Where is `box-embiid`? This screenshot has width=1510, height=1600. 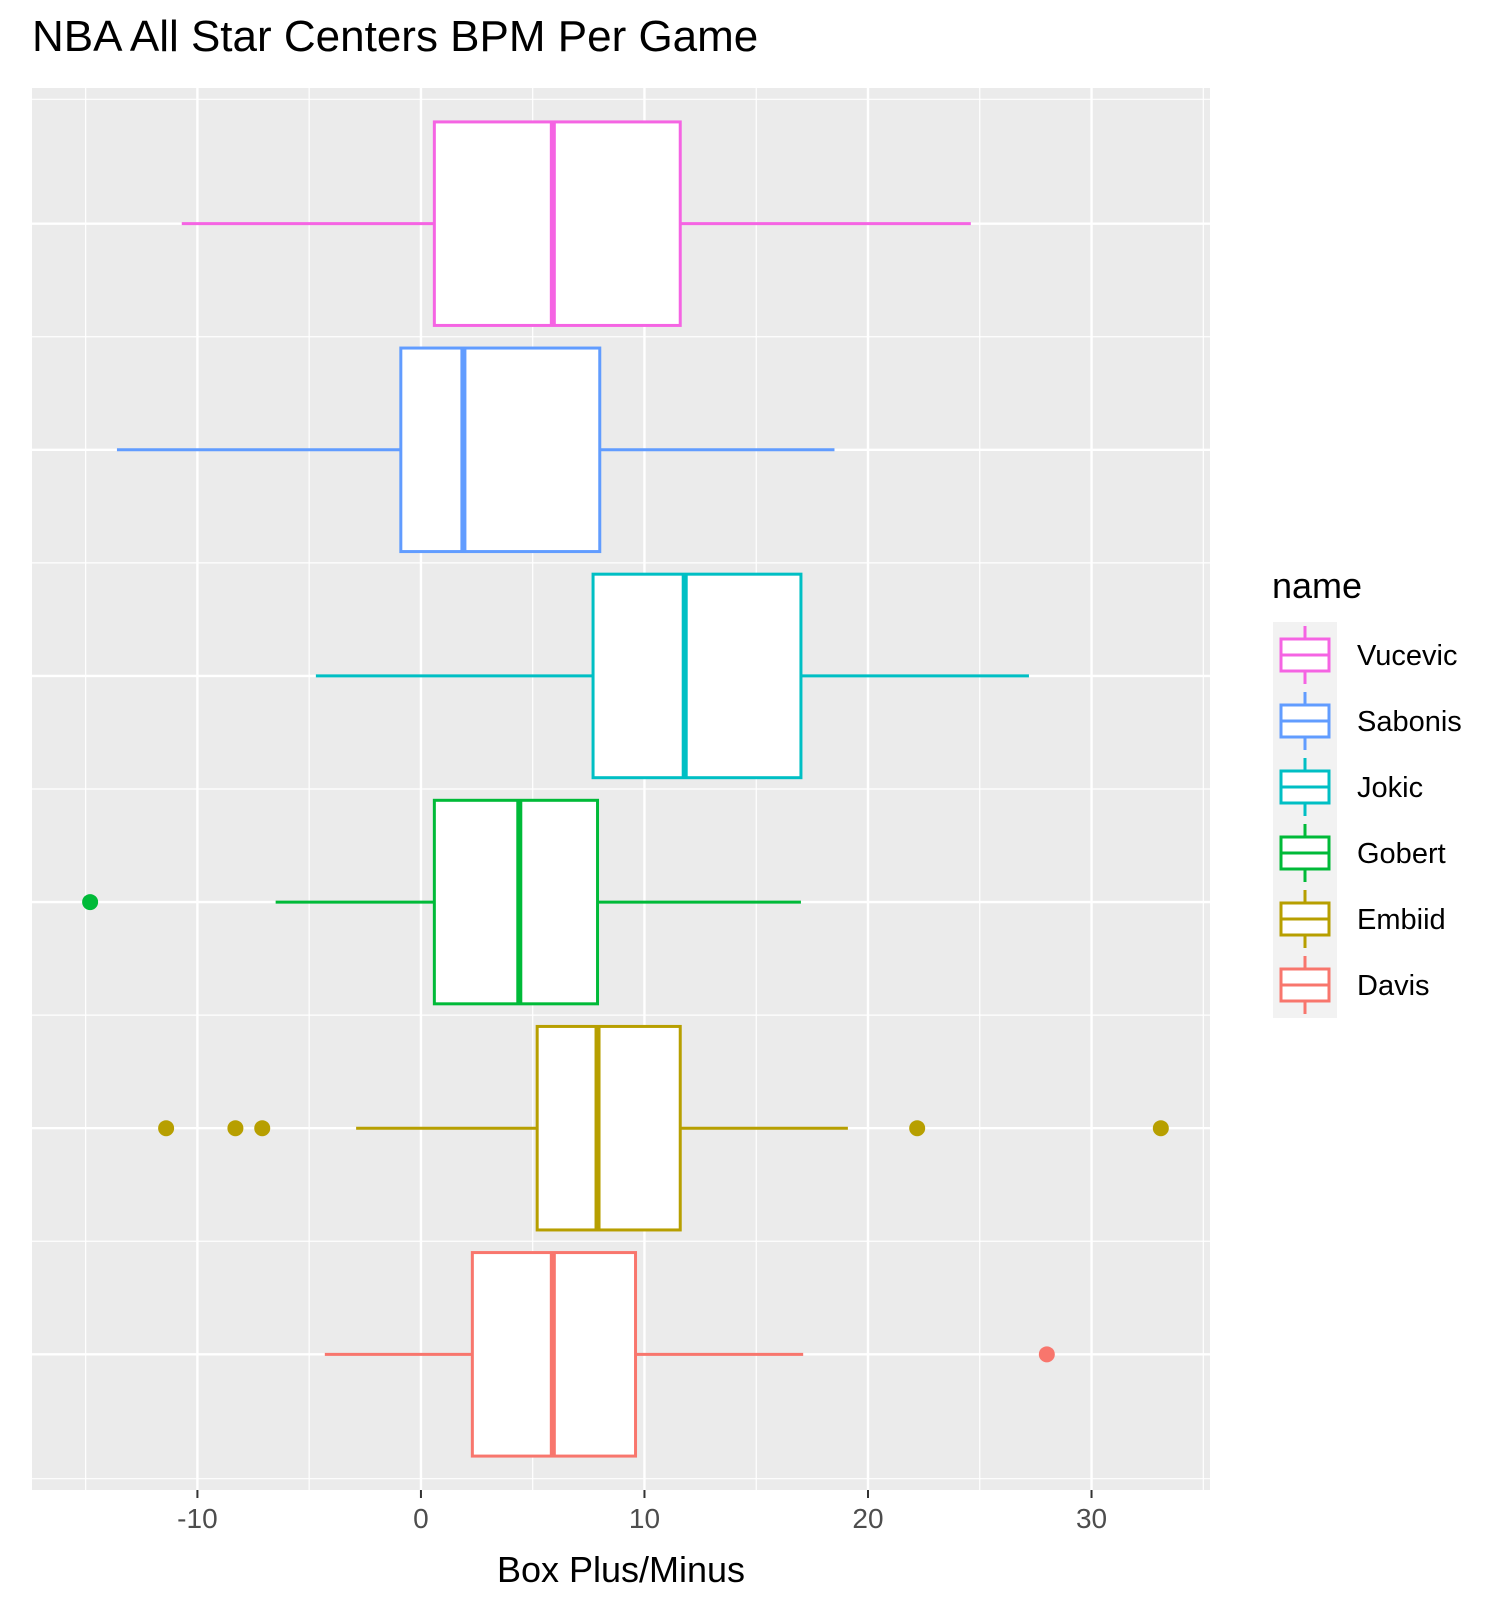
box-embiid is located at coordinates (663, 1128).